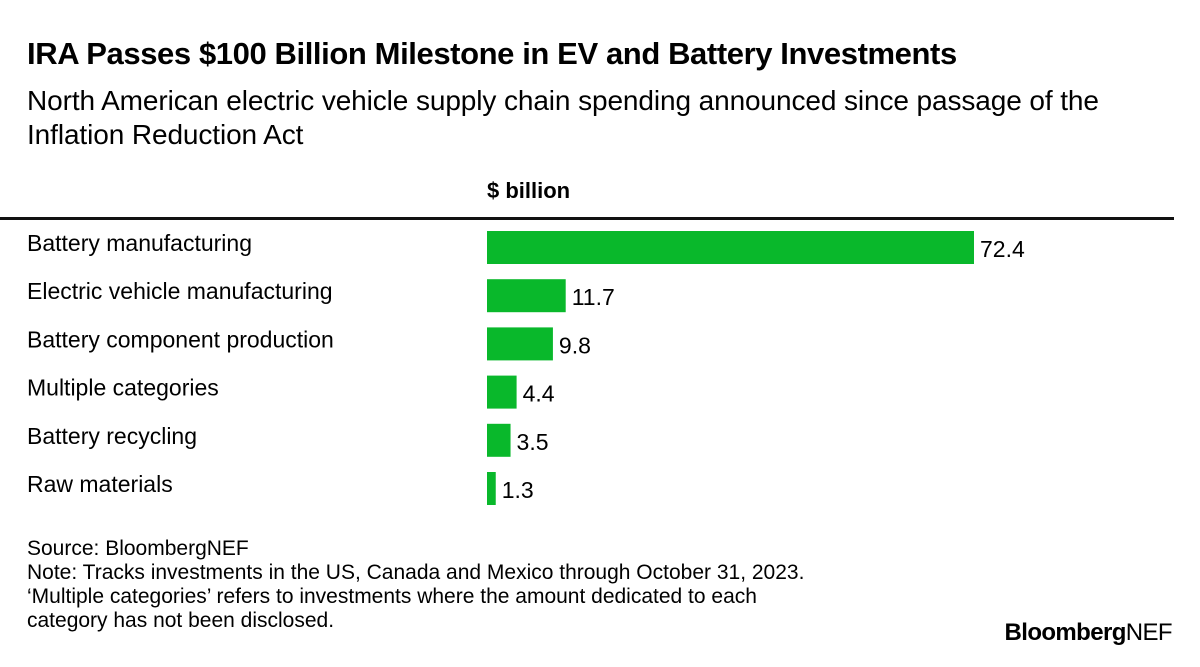 The height and width of the screenshot is (667, 1200). I want to click on value-label: 4.4, so click(539, 394).